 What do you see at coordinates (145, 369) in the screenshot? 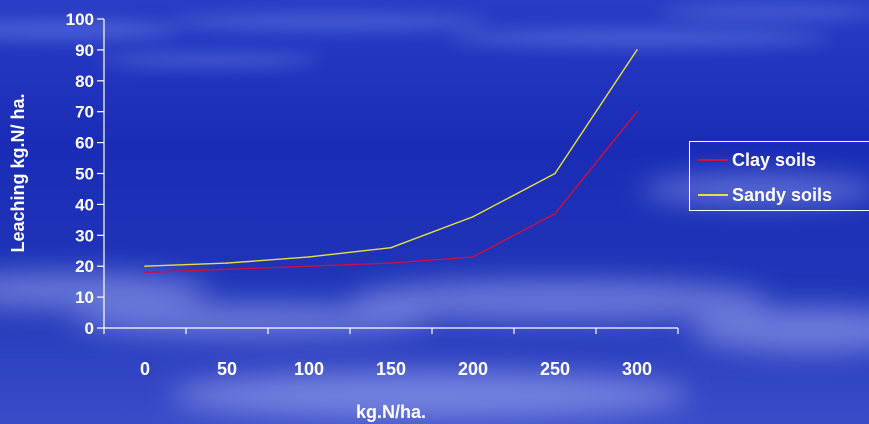
I see `x-tick-label: 0` at bounding box center [145, 369].